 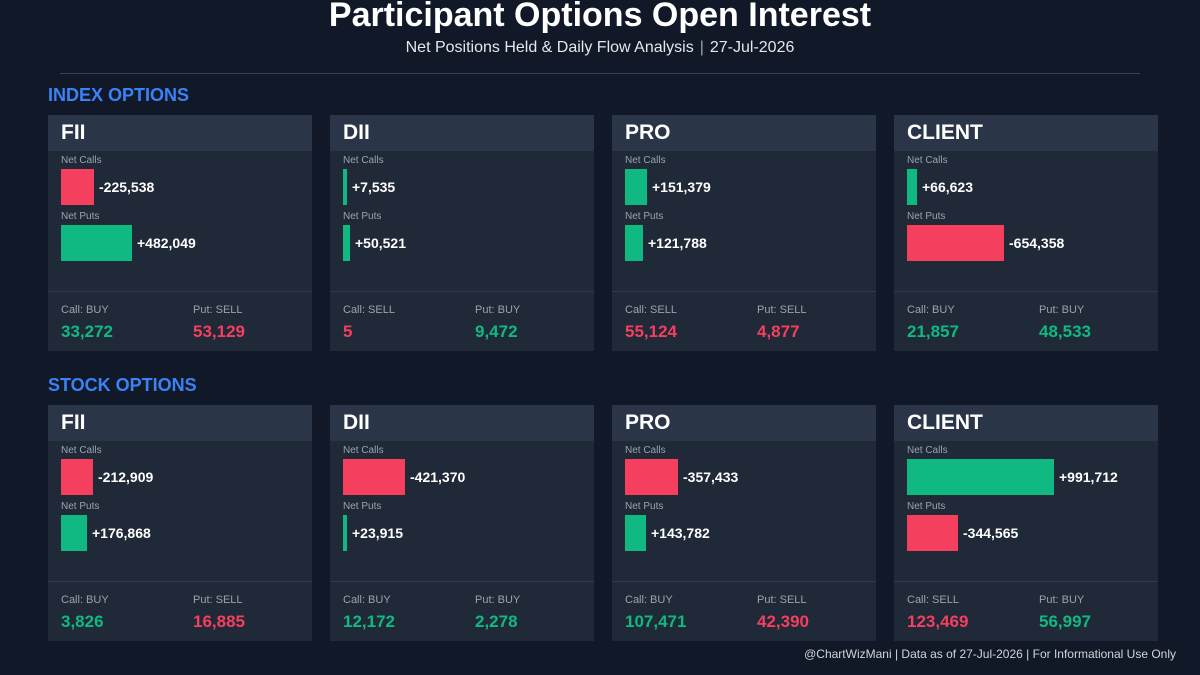 What do you see at coordinates (380, 243) in the screenshot?
I see `net-puts-value: +50,521` at bounding box center [380, 243].